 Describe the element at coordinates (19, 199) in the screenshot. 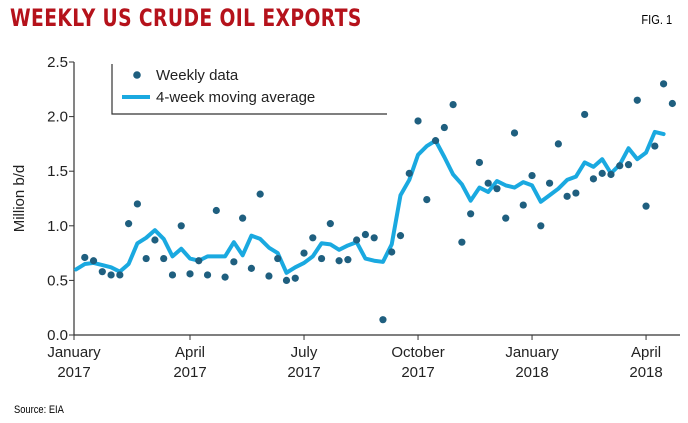

I see `y-axis-label: Million b/d` at that location.